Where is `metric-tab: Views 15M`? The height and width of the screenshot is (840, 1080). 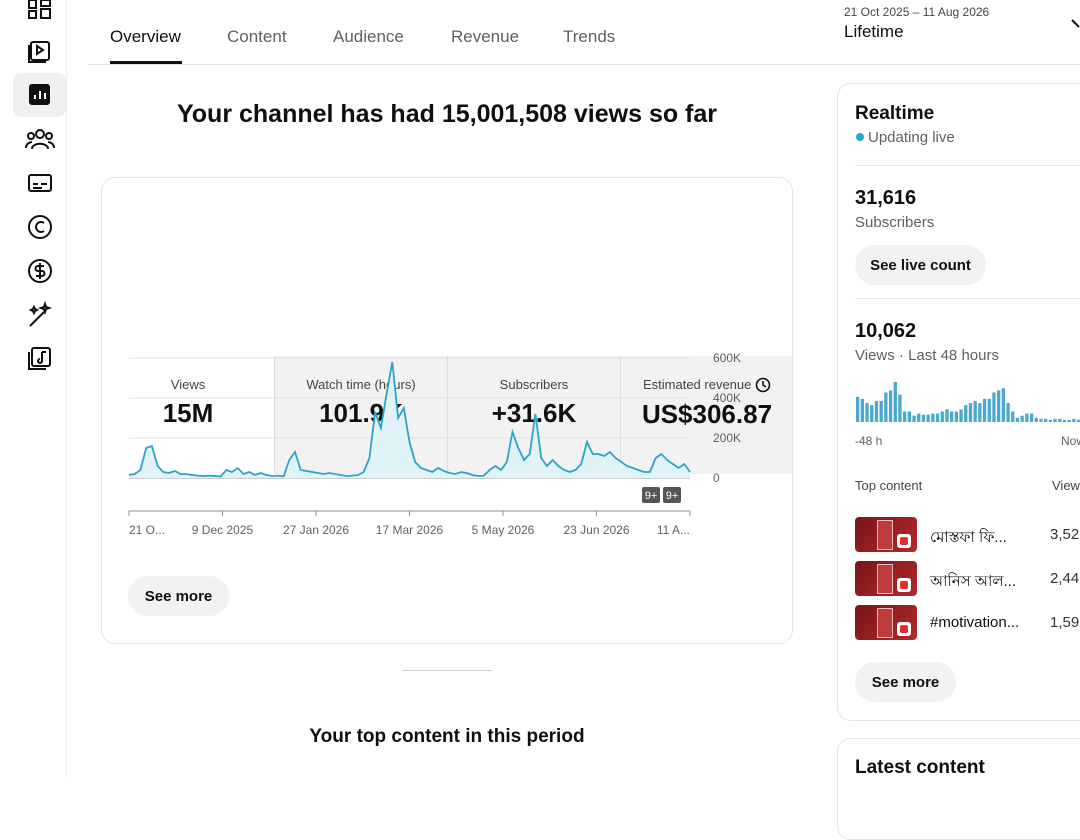
metric-tab: Views 15M is located at coordinates (188, 415).